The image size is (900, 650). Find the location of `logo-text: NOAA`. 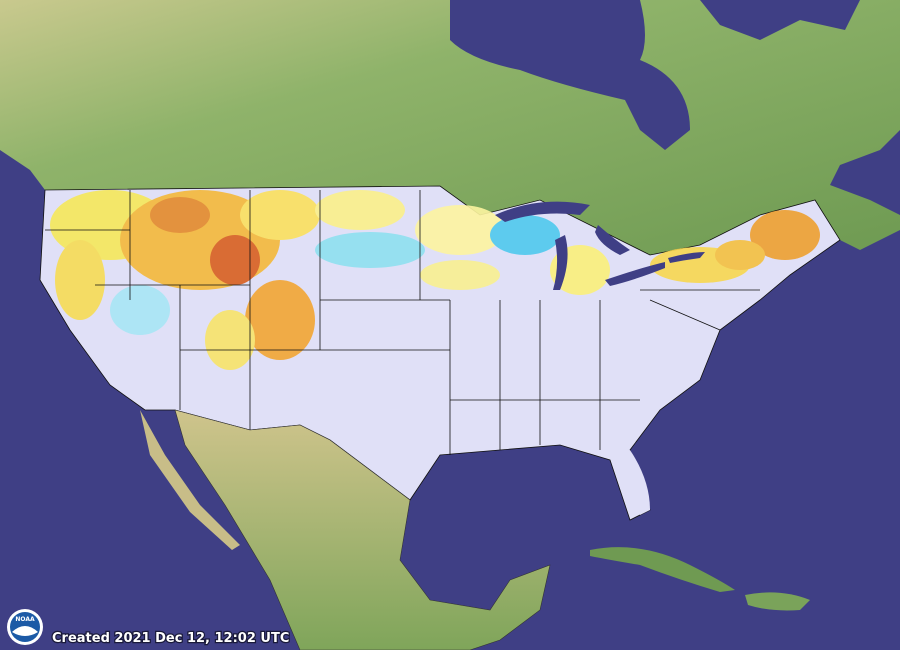

logo-text: NOAA is located at coordinates (25, 619).